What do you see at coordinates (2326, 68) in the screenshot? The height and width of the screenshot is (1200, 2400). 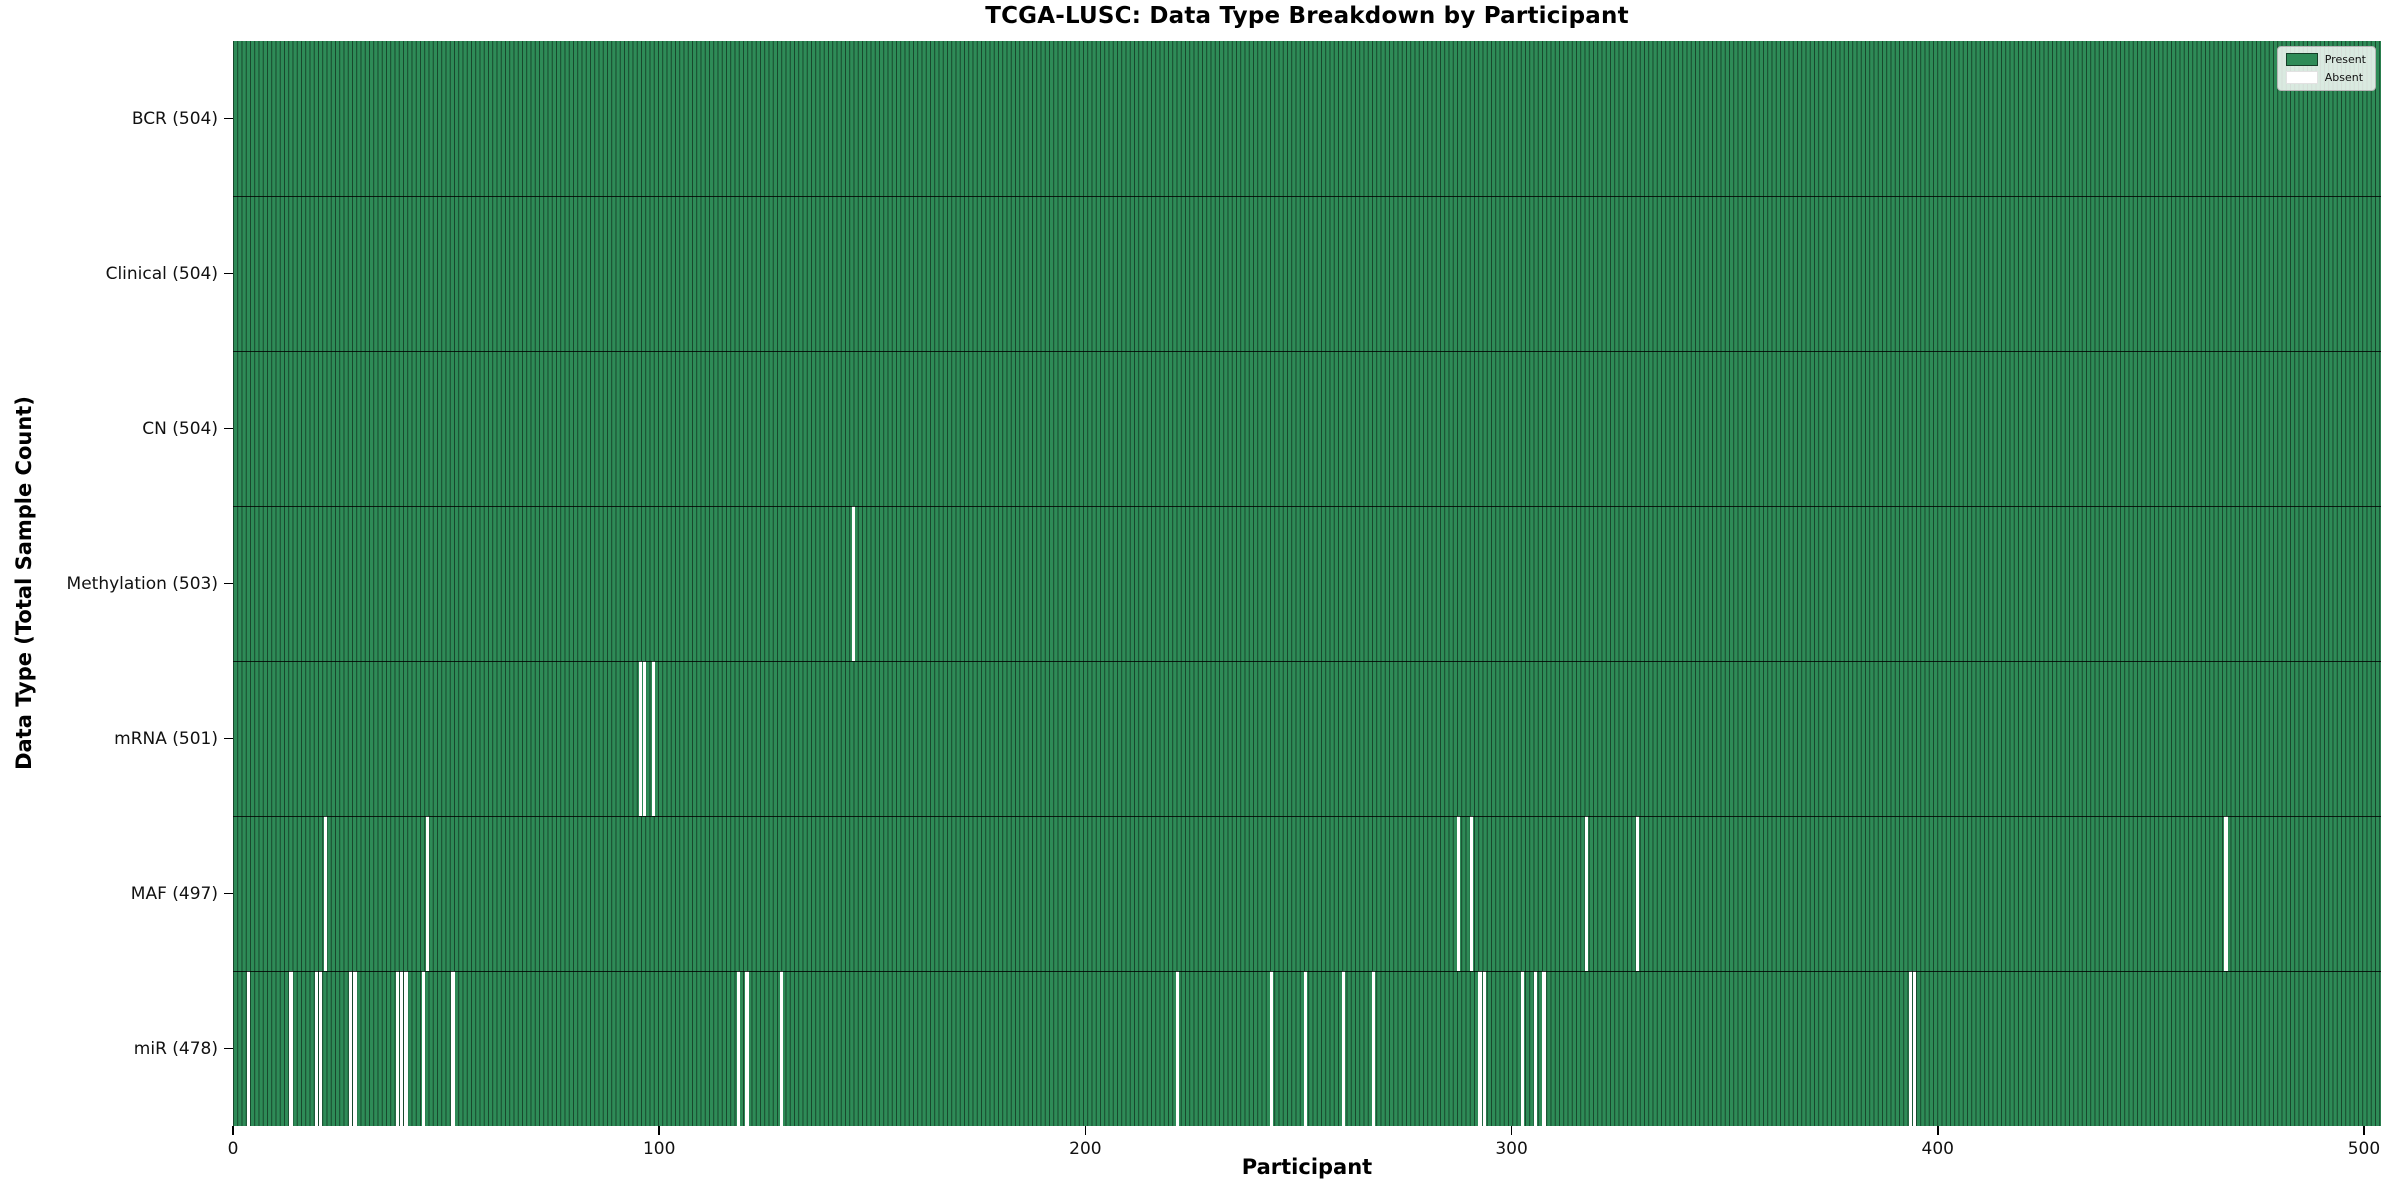 I see `legend: Present Absent` at bounding box center [2326, 68].